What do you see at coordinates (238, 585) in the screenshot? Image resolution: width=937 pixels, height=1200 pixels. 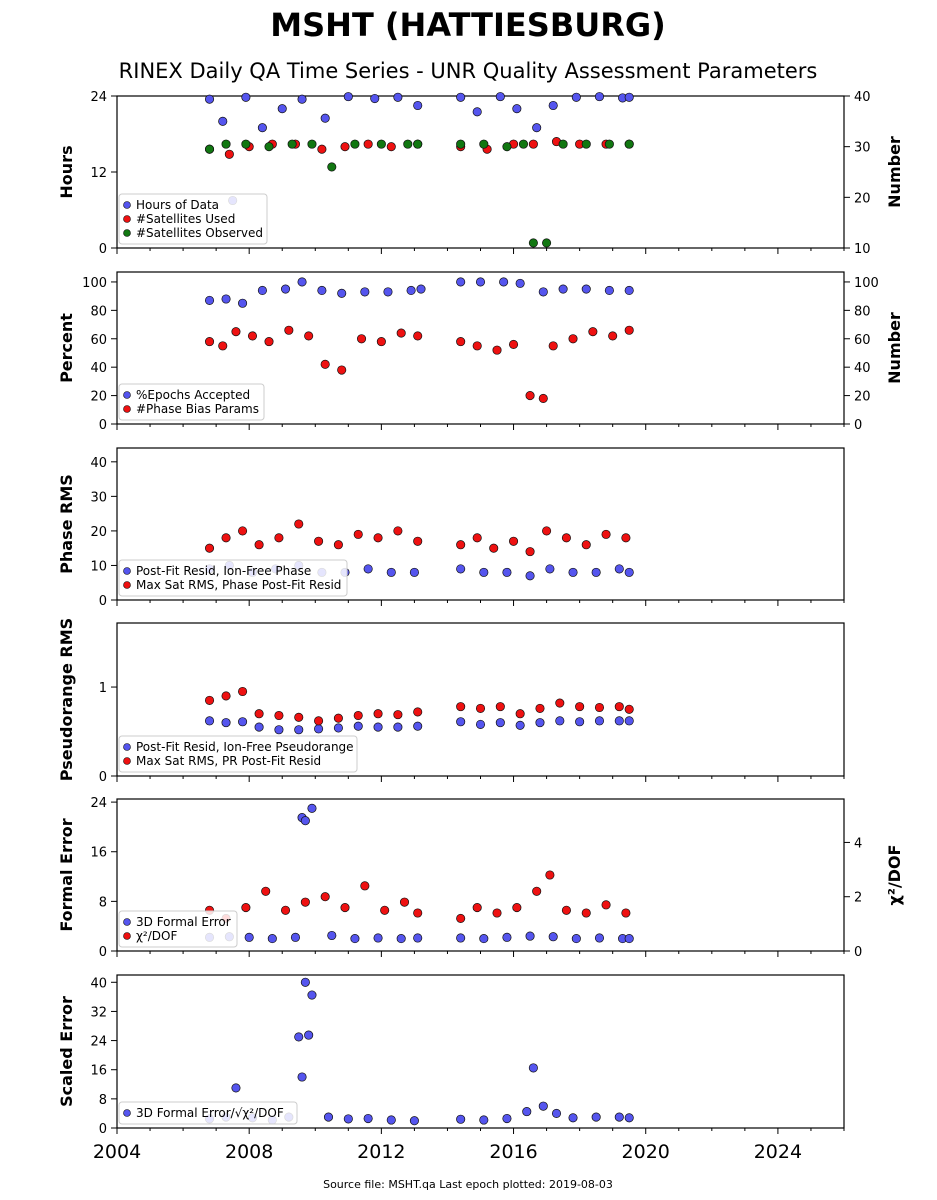 I see `legend-label: Max Sat RMS, Phase Post-Fit Resid` at bounding box center [238, 585].